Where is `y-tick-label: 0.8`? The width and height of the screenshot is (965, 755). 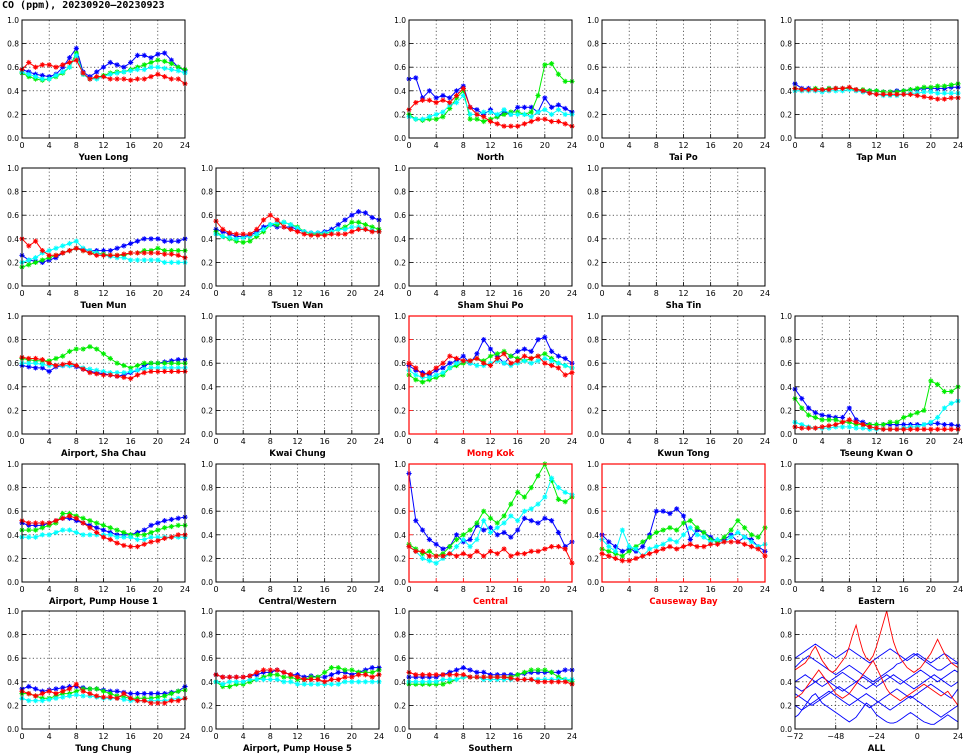 y-tick-label: 0.8 is located at coordinates (13, 635).